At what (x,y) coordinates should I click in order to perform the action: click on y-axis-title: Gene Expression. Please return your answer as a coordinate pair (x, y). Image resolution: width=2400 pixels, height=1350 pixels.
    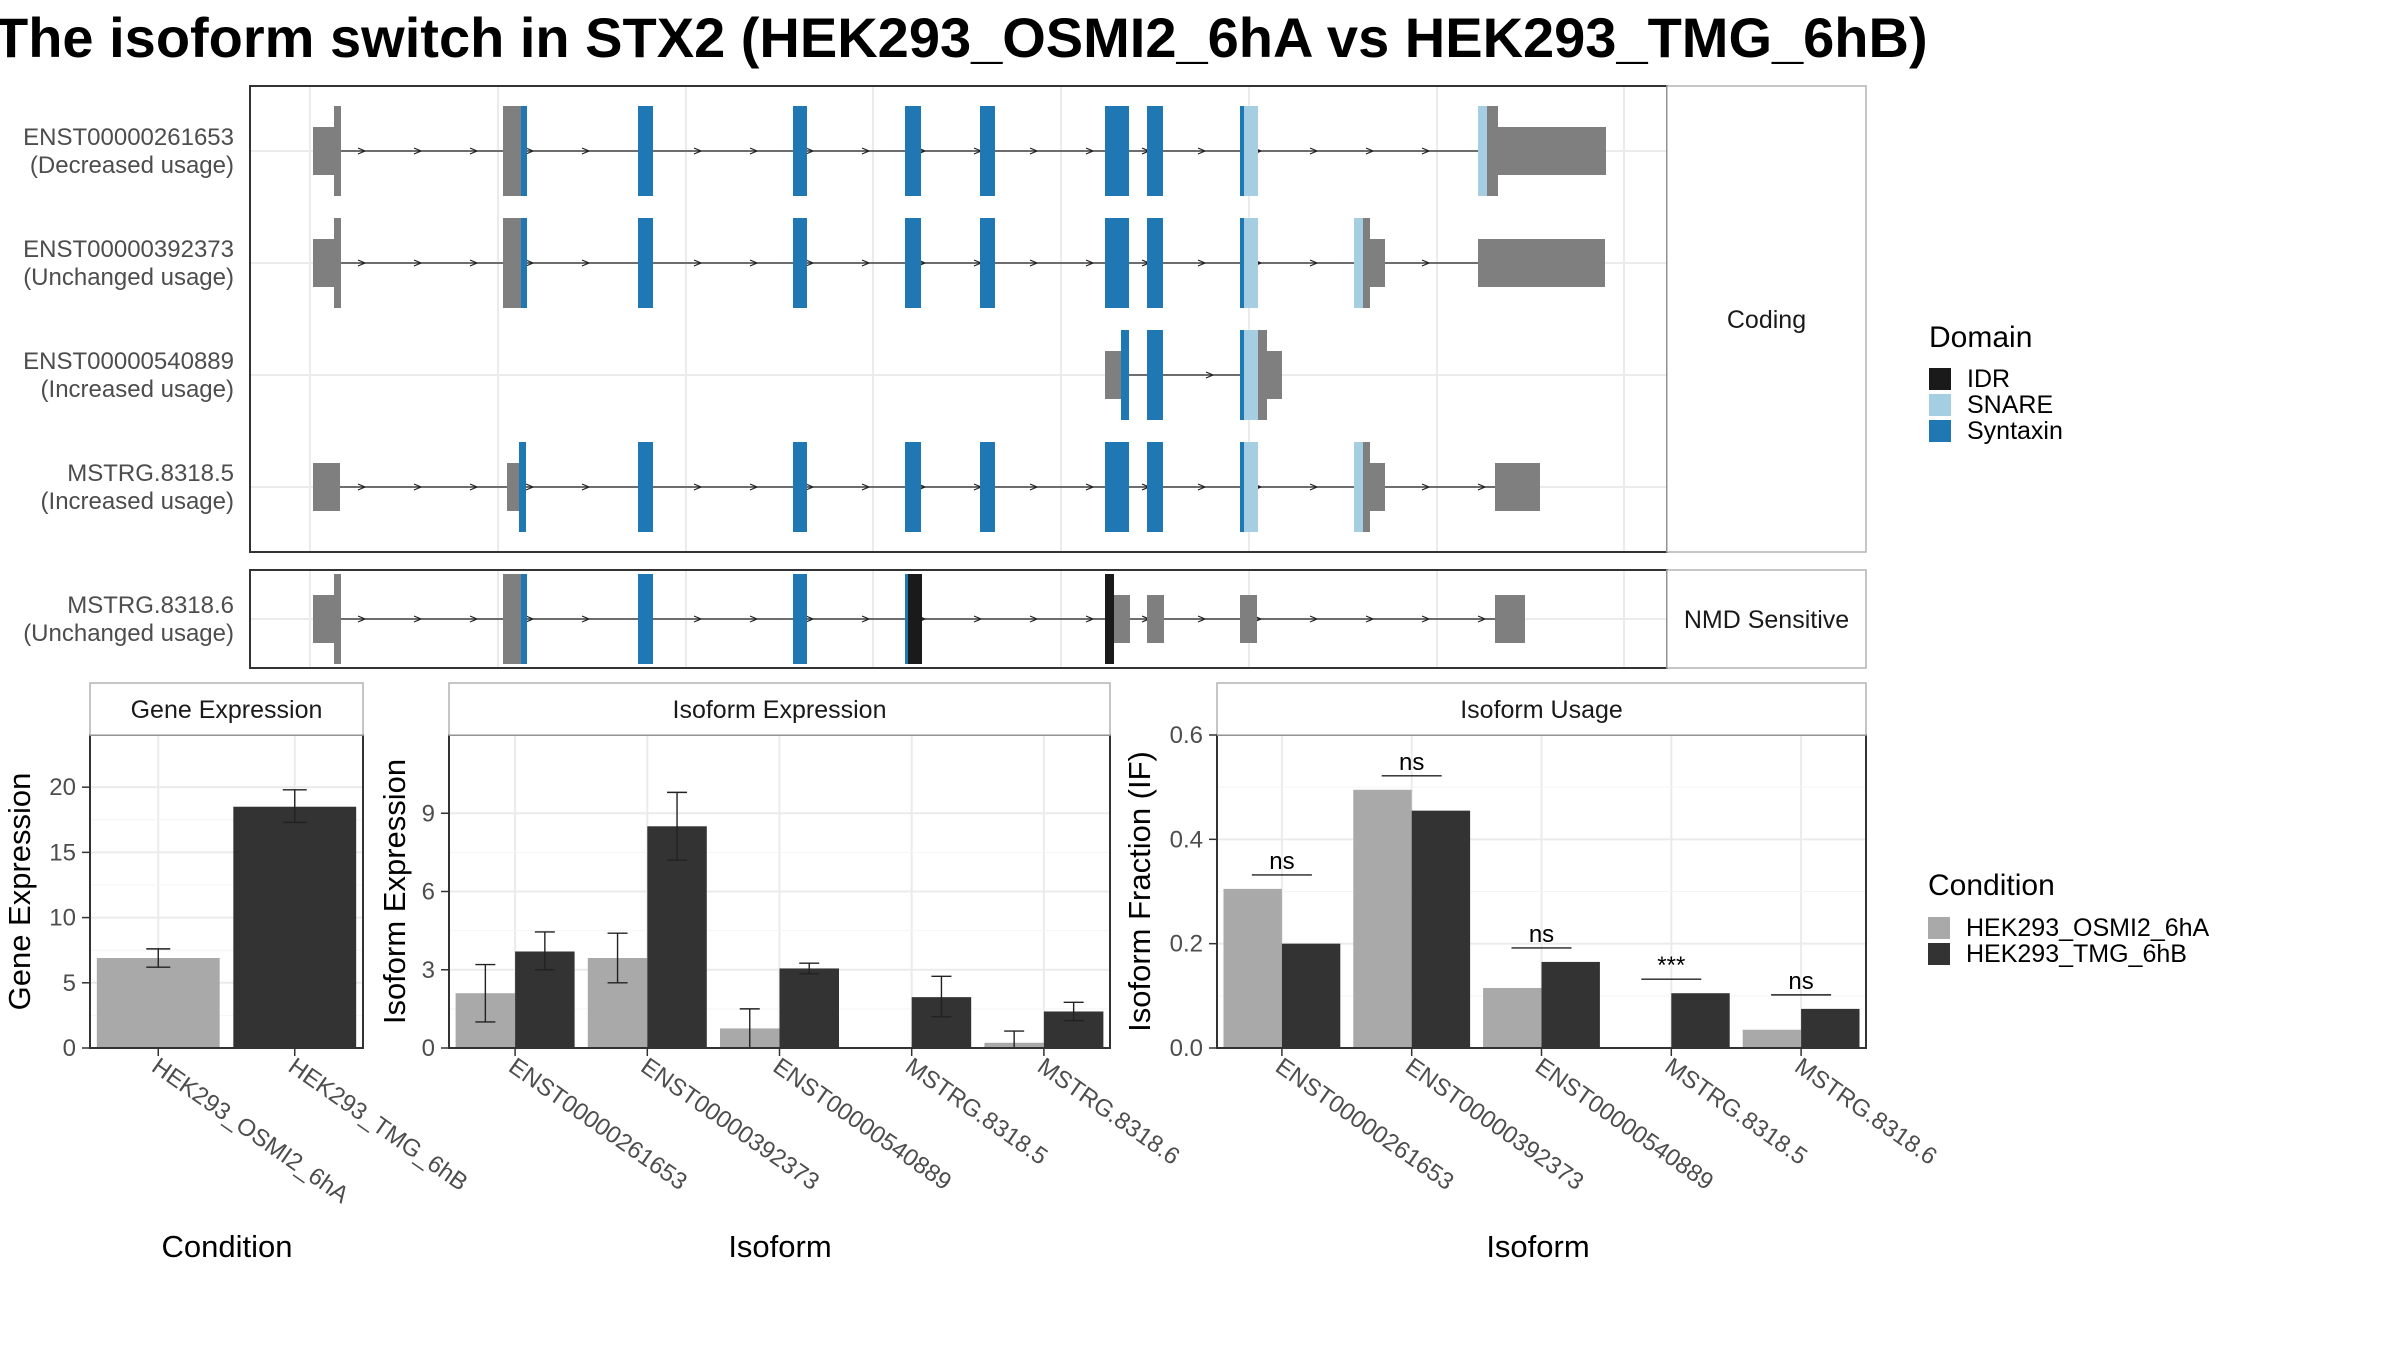
    Looking at the image, I should click on (19, 892).